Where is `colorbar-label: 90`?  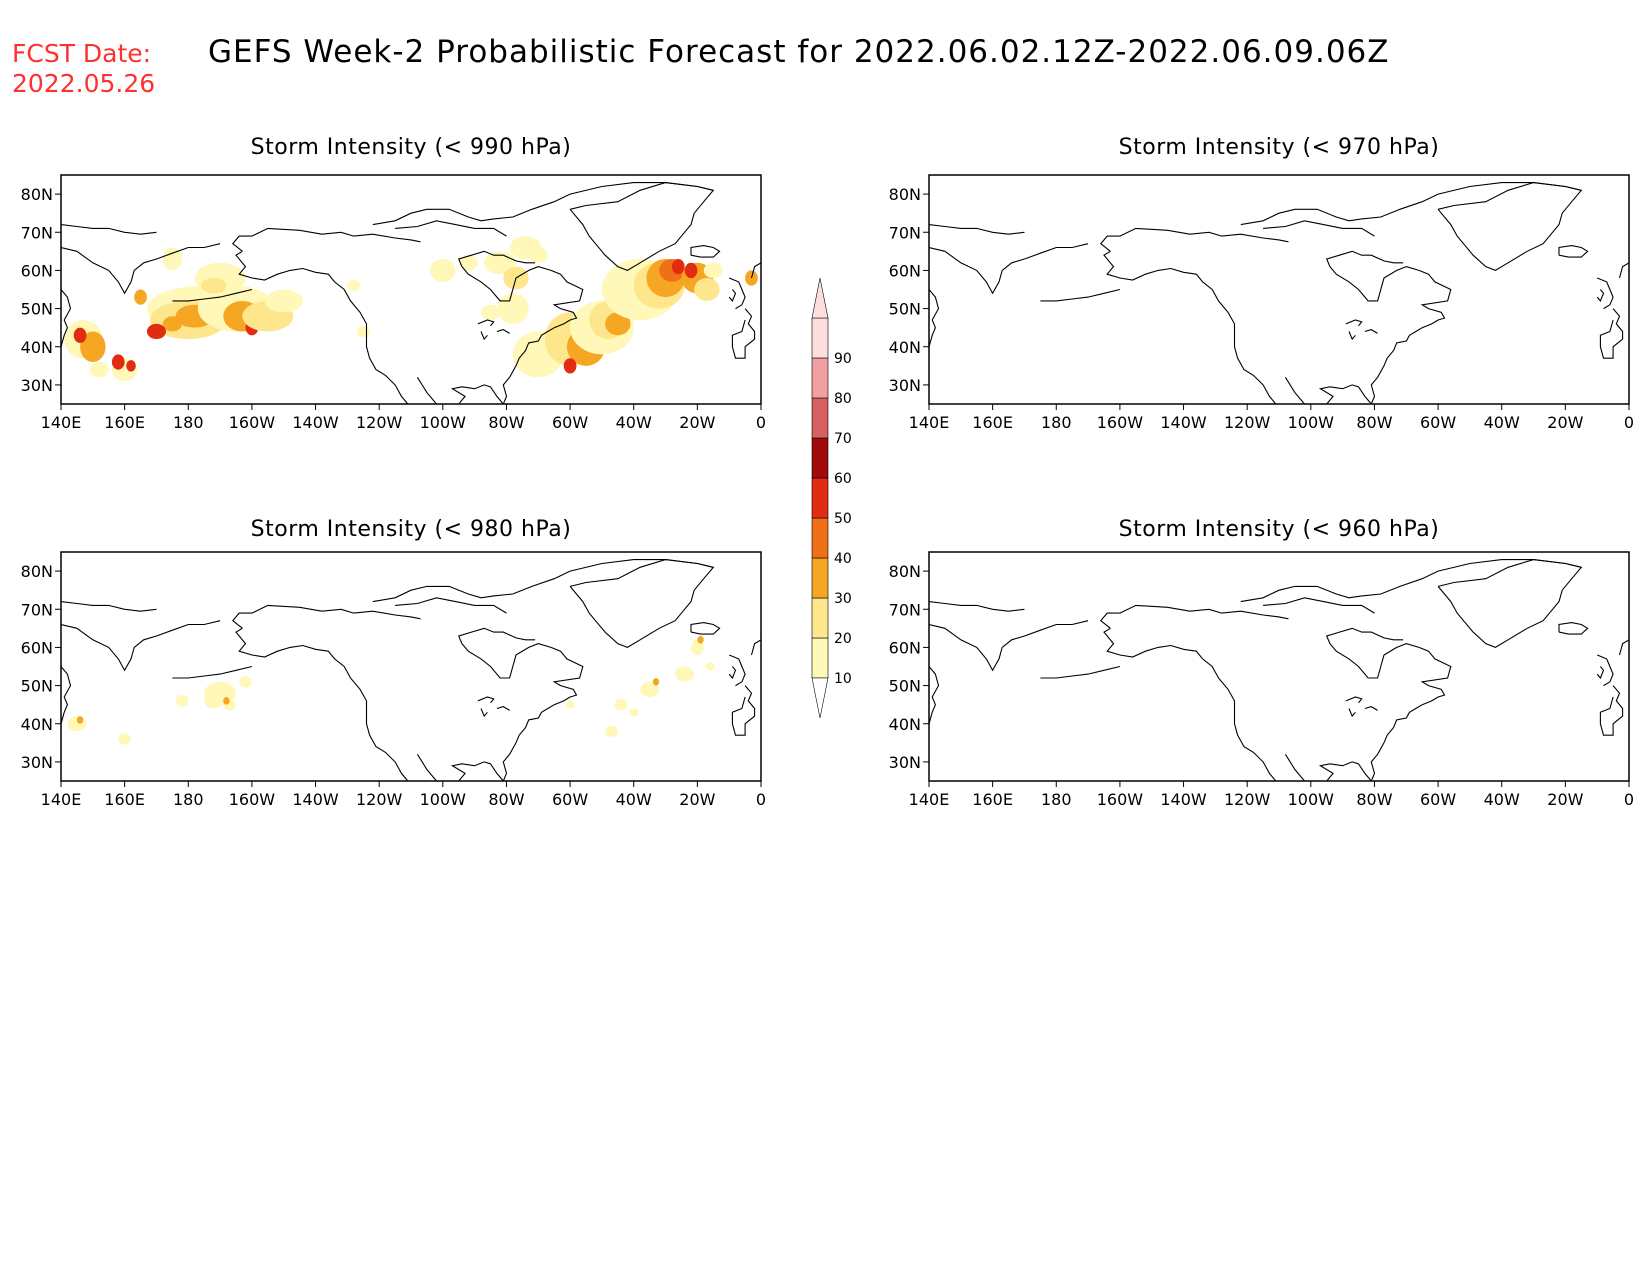 colorbar-label: 90 is located at coordinates (843, 359).